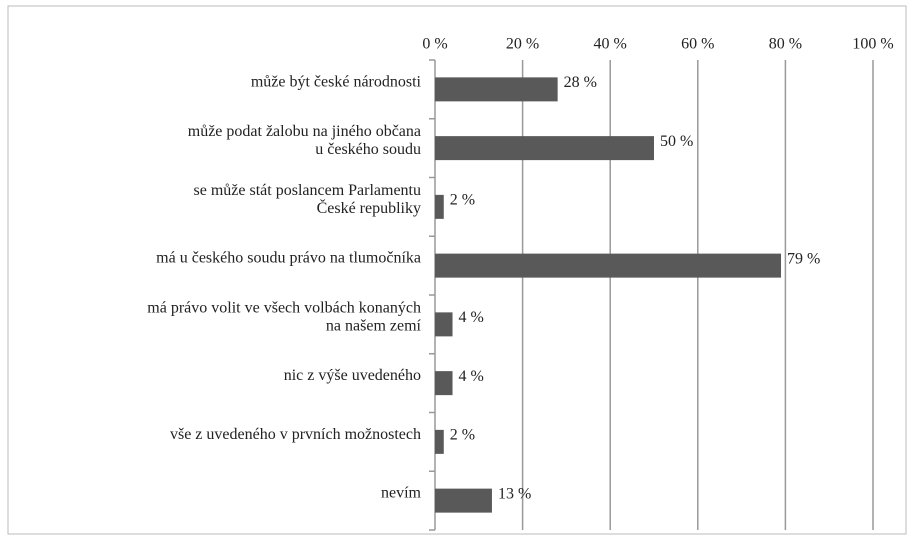  I want to click on y-tick-label: nevím, so click(401, 492).